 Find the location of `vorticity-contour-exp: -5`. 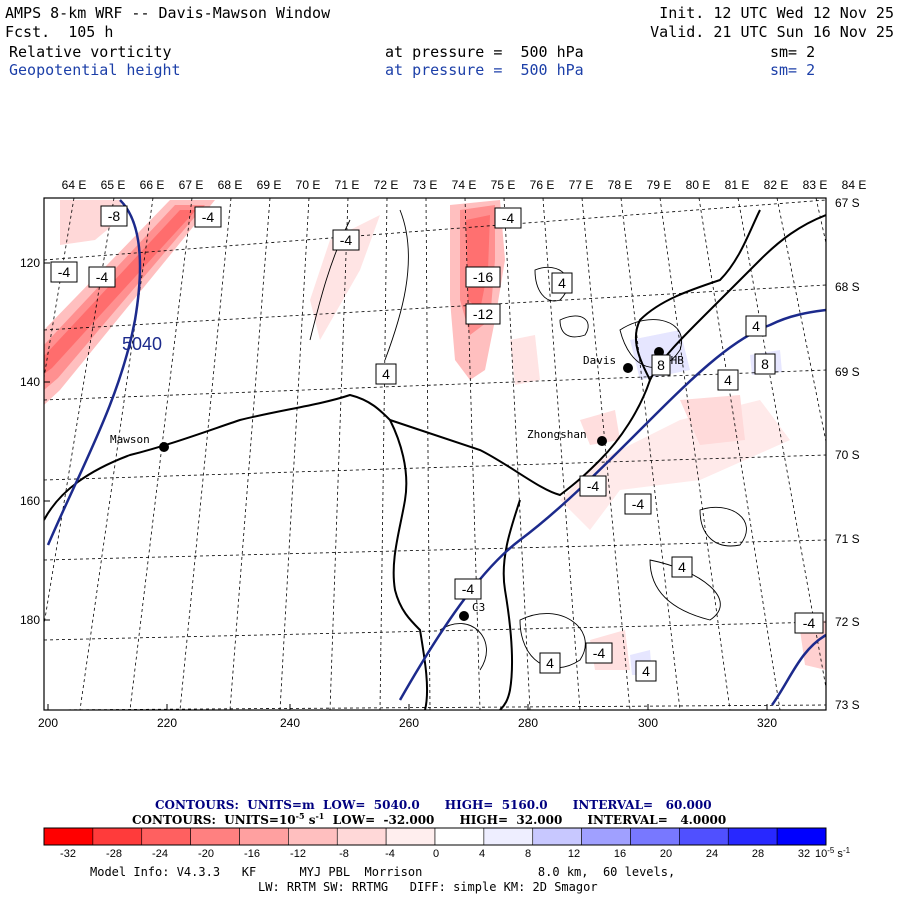

vorticity-contour-exp: -5 is located at coordinates (300, 816).